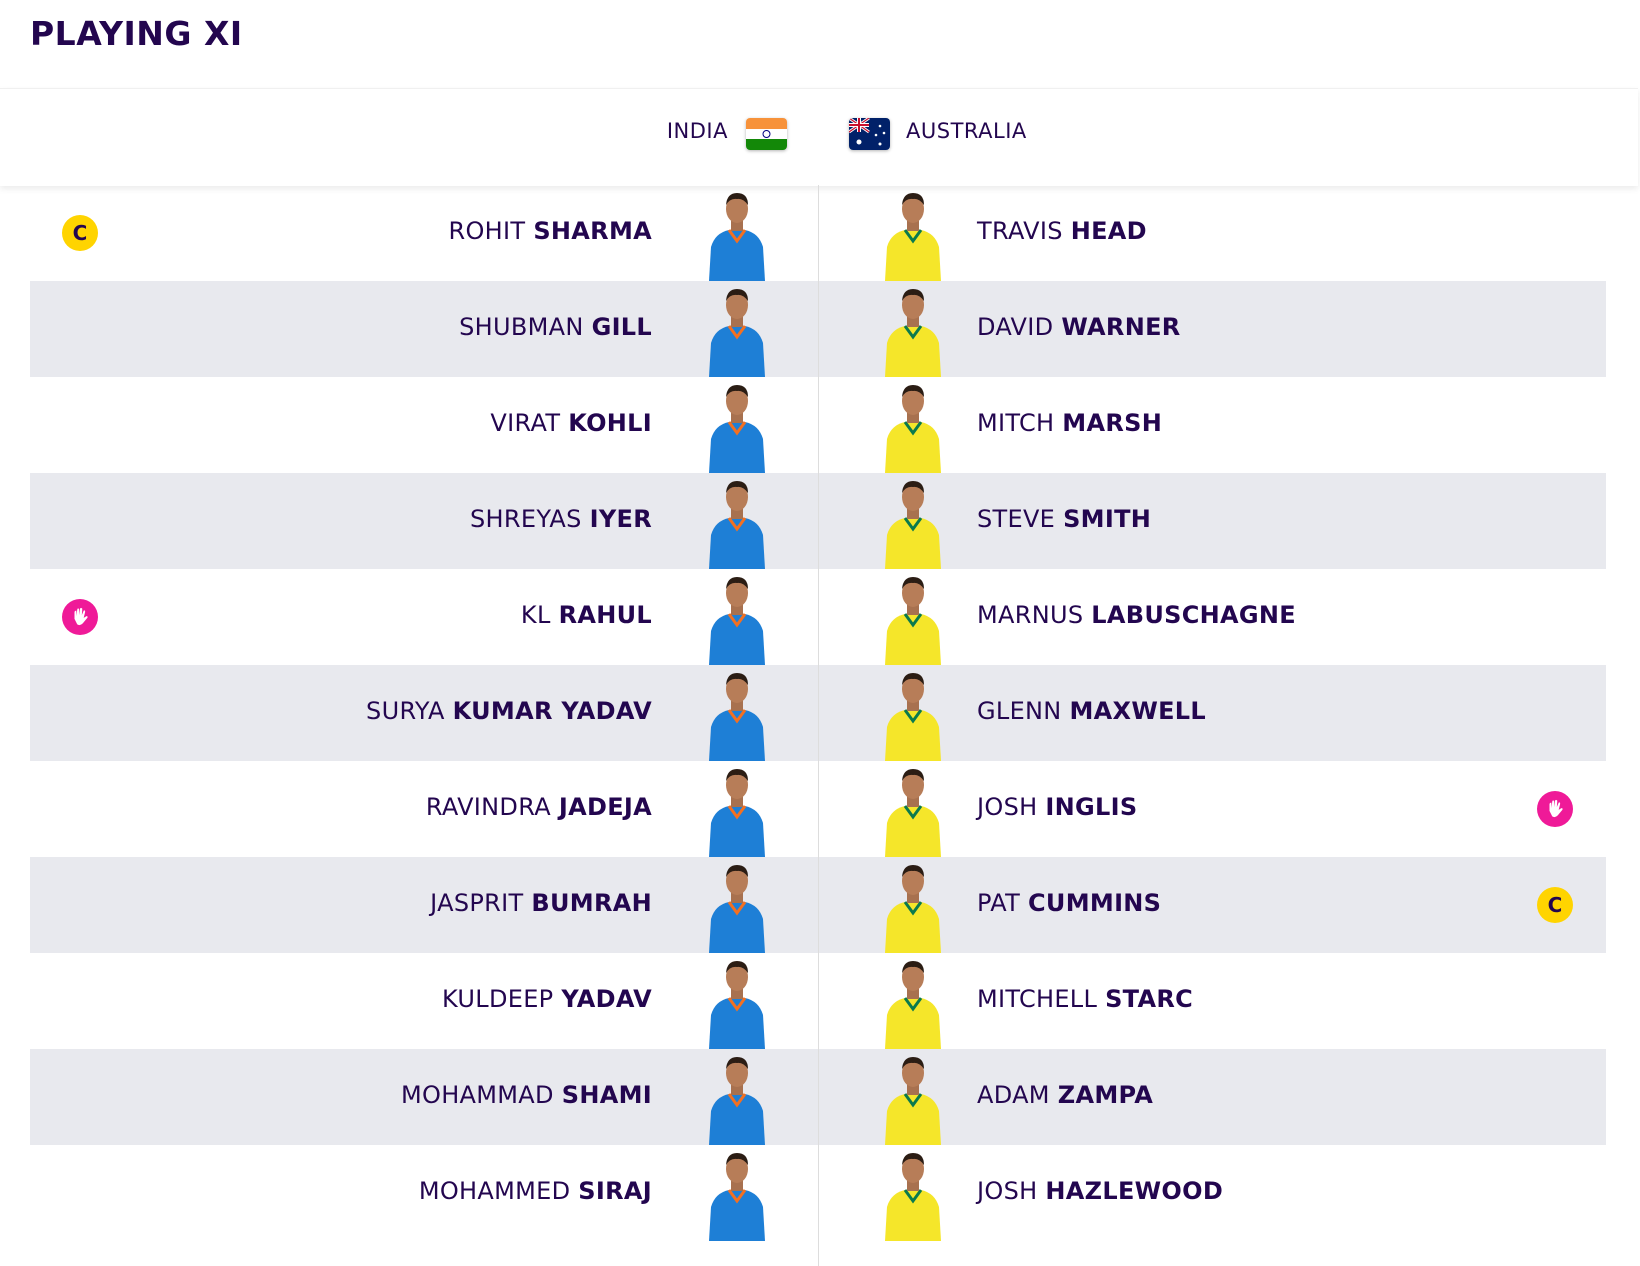  Describe the element at coordinates (1134, 1191) in the screenshot. I see `last-name: HAZLEWOOD` at that location.